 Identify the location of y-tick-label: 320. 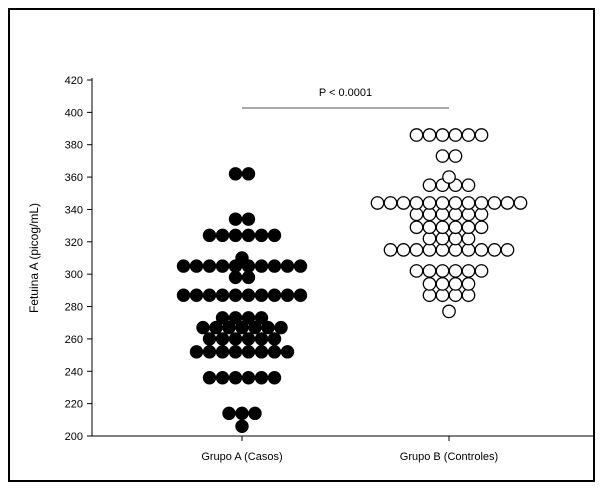
(74, 243).